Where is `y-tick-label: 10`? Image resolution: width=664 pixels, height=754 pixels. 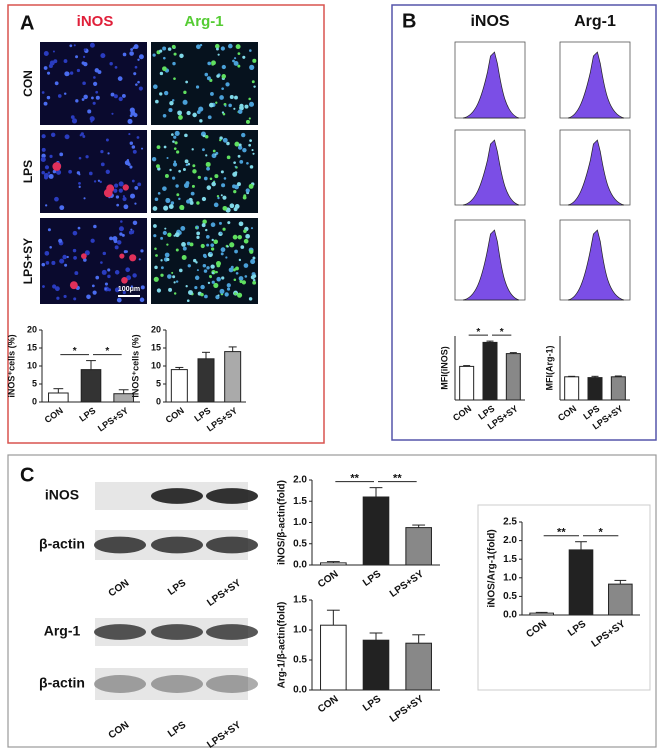
y-tick-label: 10 is located at coordinates (32, 365).